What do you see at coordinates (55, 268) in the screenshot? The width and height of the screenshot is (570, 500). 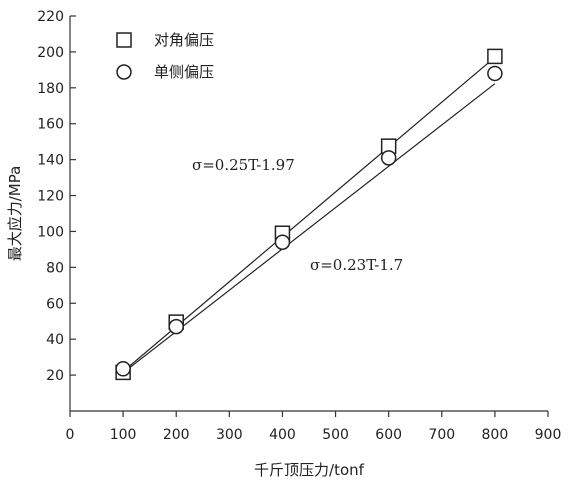 I see `y-tick-label: 80` at bounding box center [55, 268].